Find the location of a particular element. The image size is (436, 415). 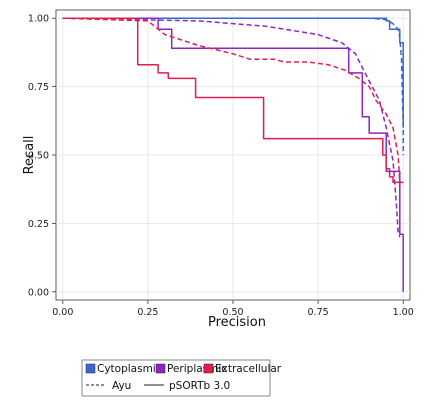

y-tick-label: 0.75 is located at coordinates (38, 87).